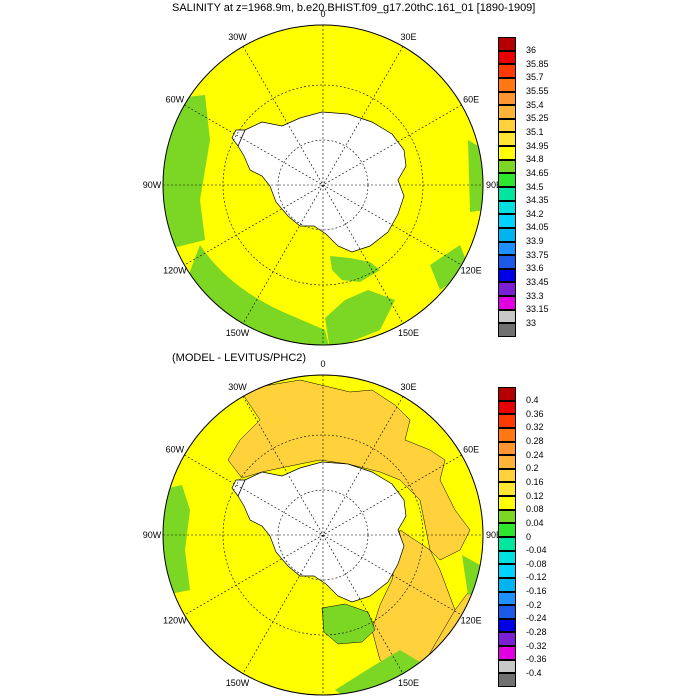  Describe the element at coordinates (535, 522) in the screenshot. I see `colorbar-tick-label: 0.04` at that location.